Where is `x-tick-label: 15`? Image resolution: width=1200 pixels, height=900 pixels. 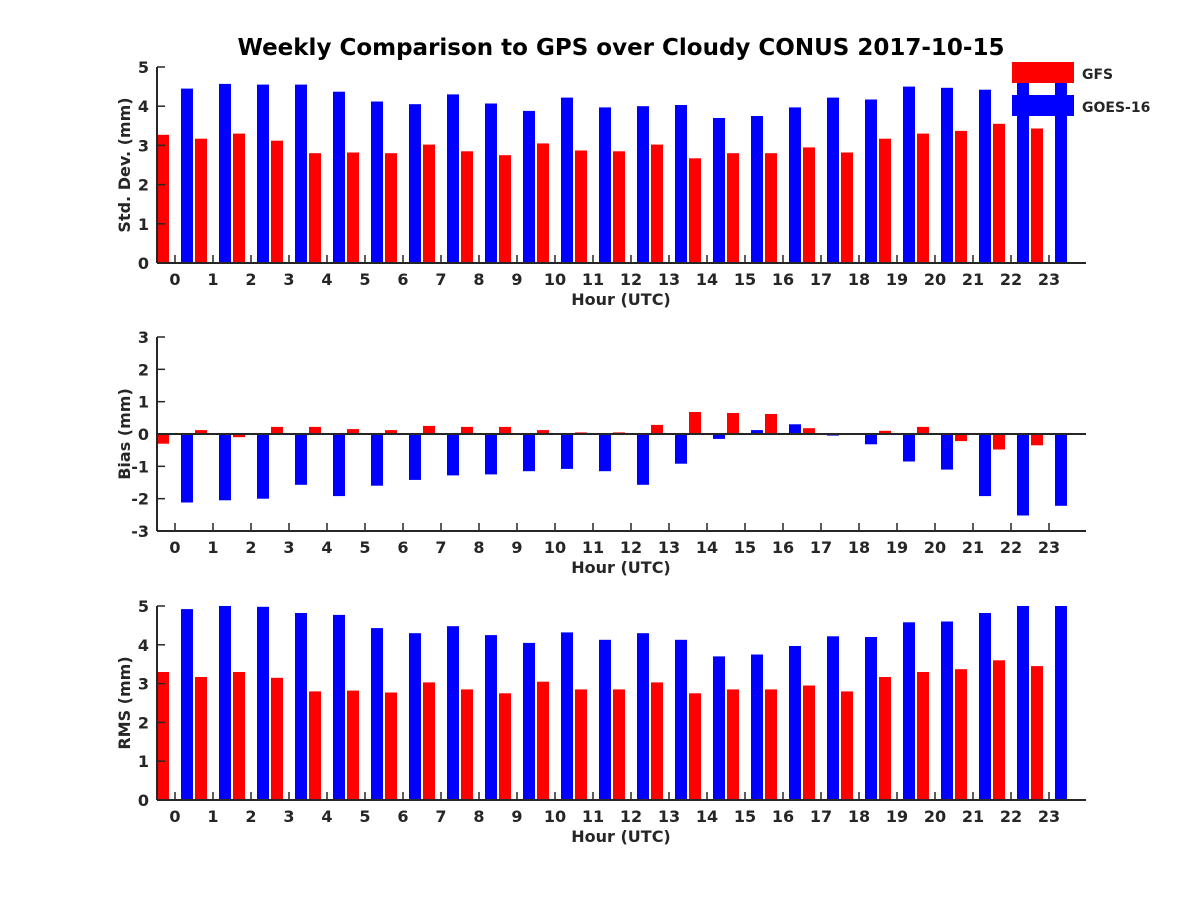 x-tick-label: 15 is located at coordinates (745, 816).